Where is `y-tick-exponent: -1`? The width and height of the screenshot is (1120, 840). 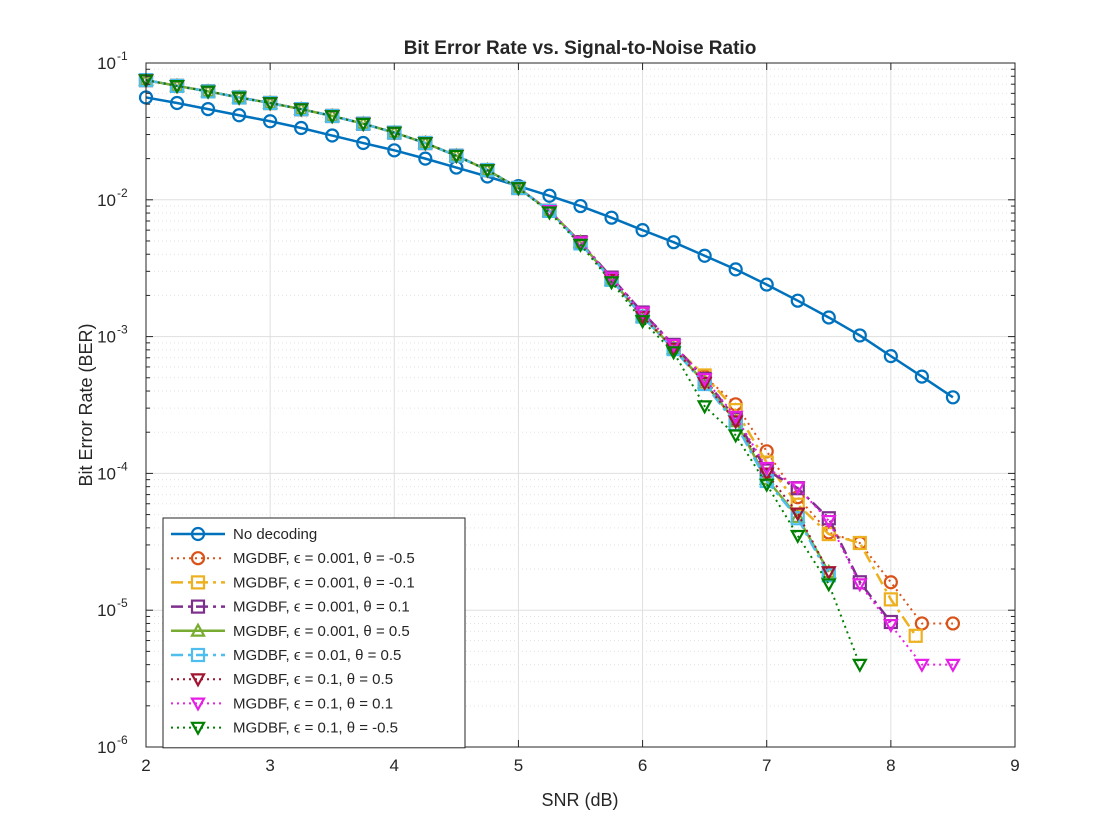
y-tick-exponent: -1 is located at coordinates (122, 56).